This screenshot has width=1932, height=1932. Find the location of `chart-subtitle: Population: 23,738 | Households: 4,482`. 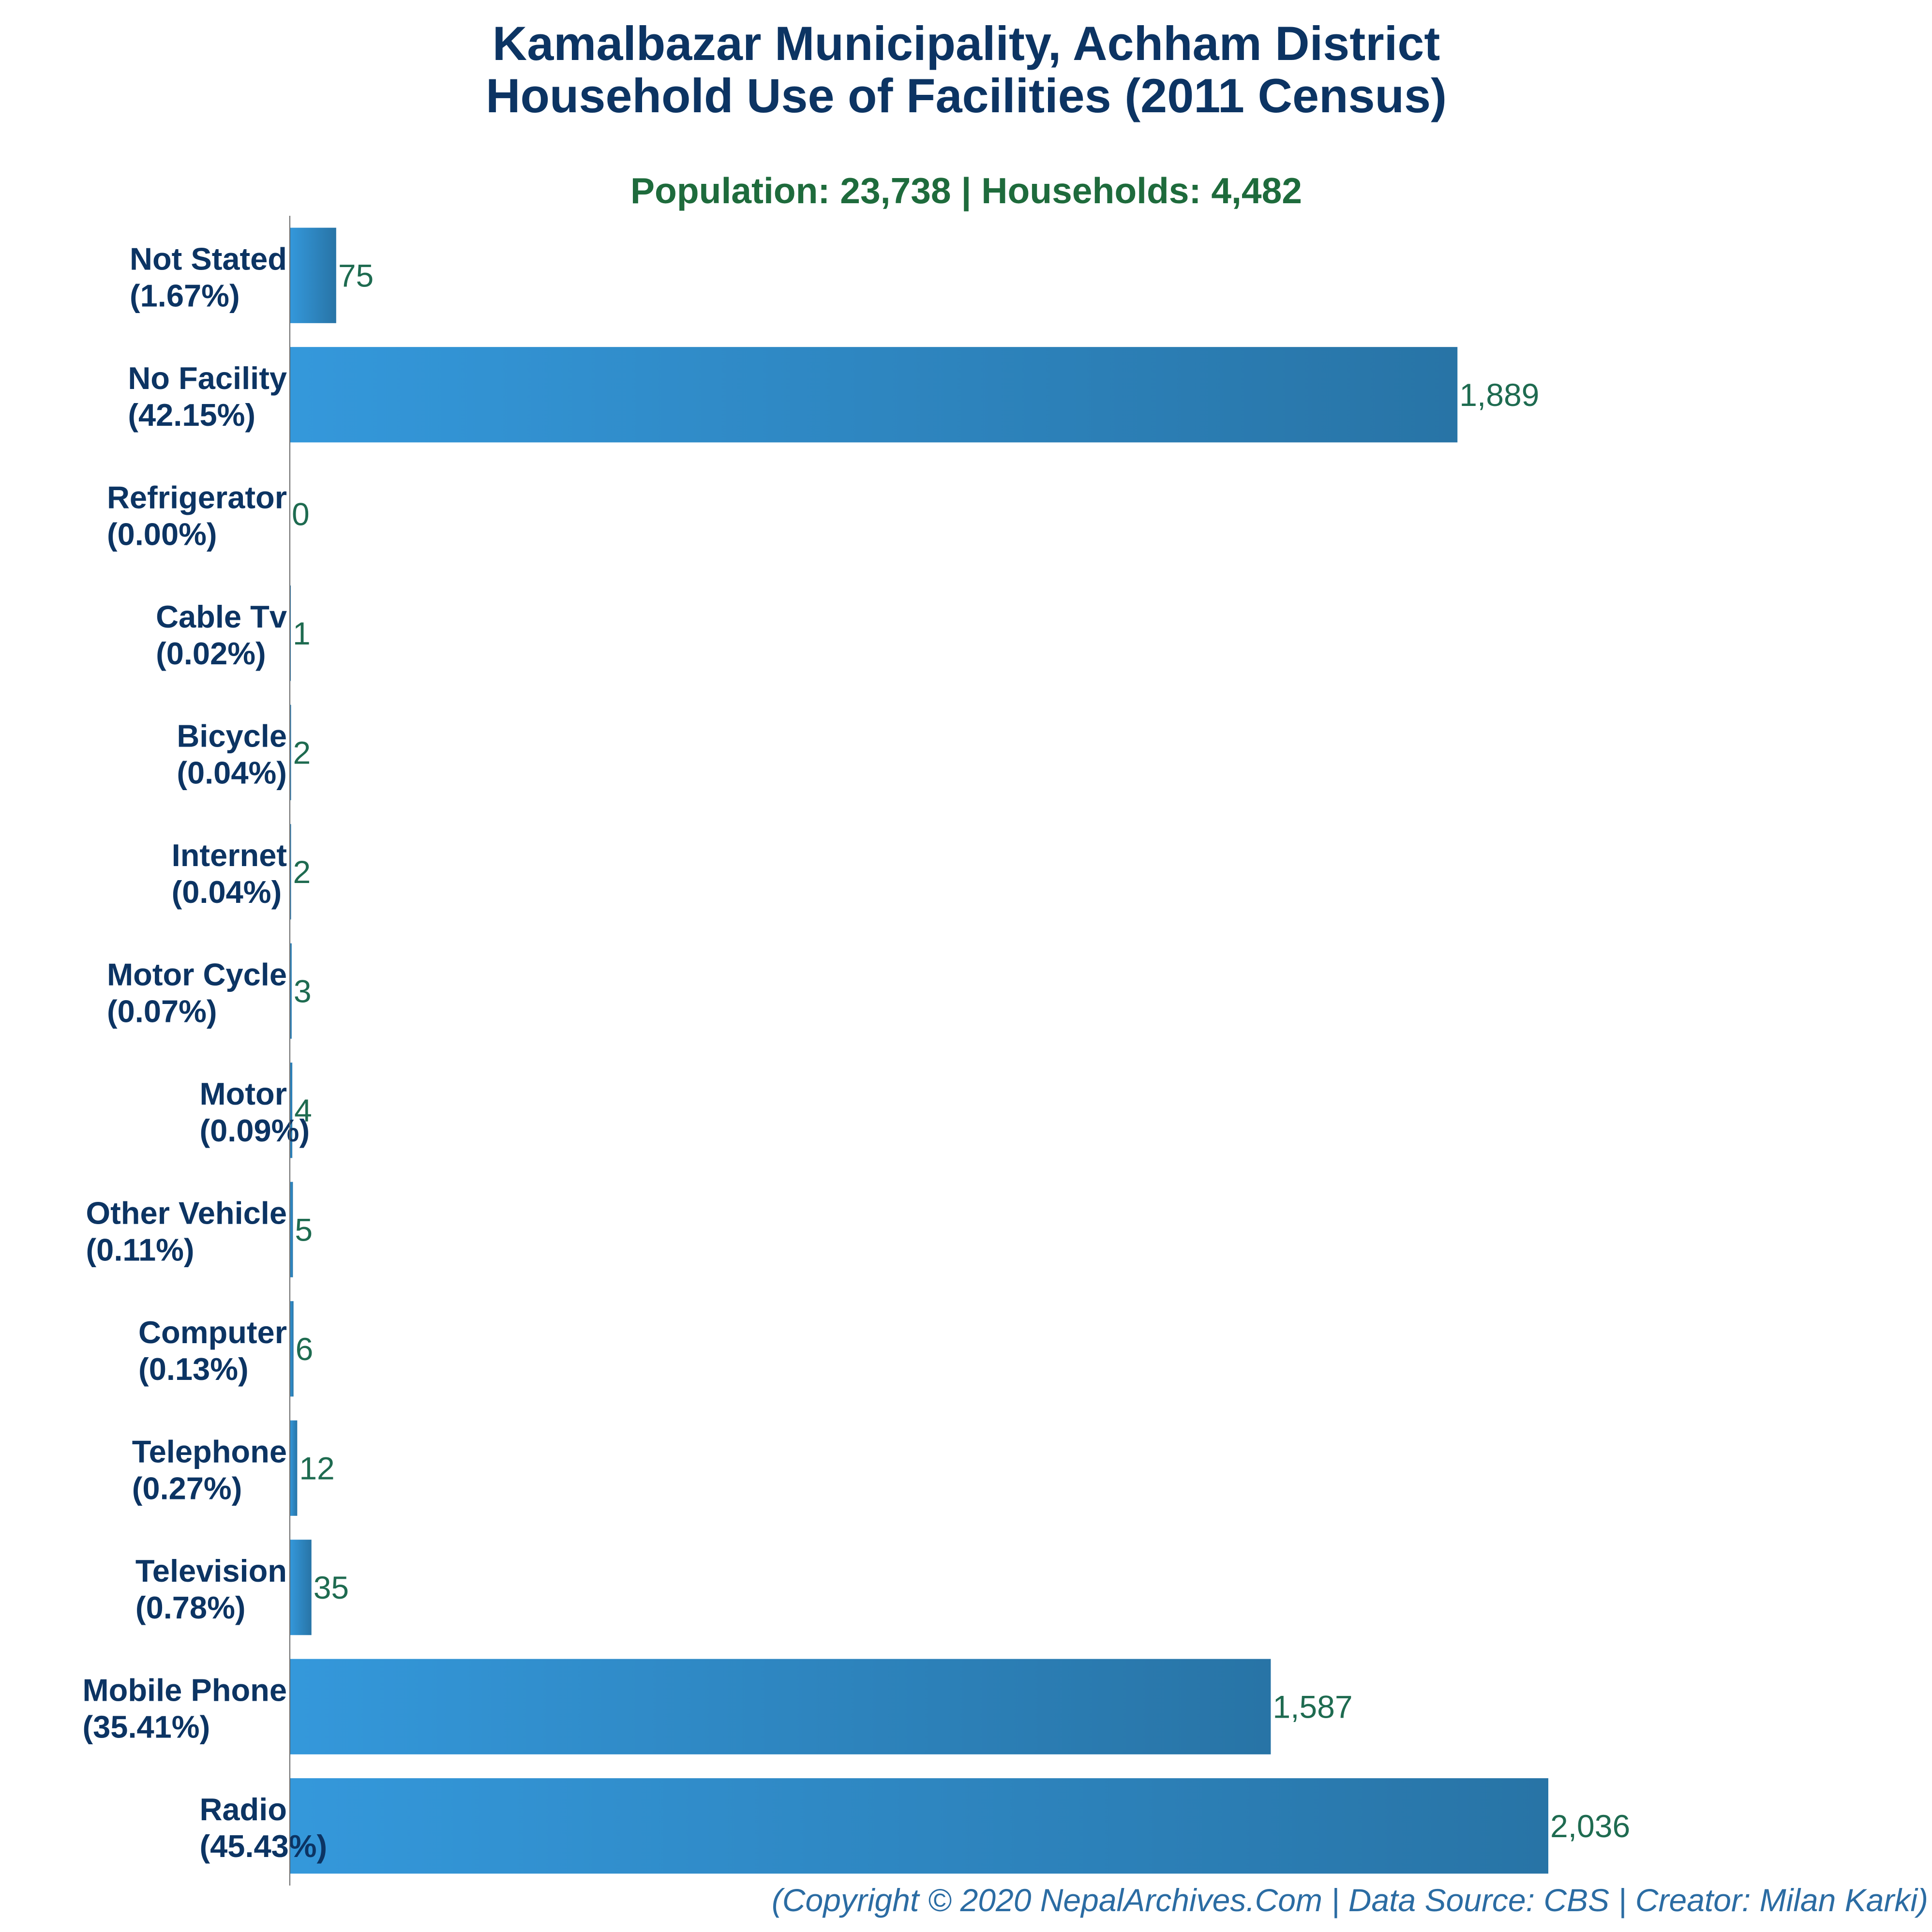

chart-subtitle: Population: 23,738 | Households: 4,482 is located at coordinates (966, 190).